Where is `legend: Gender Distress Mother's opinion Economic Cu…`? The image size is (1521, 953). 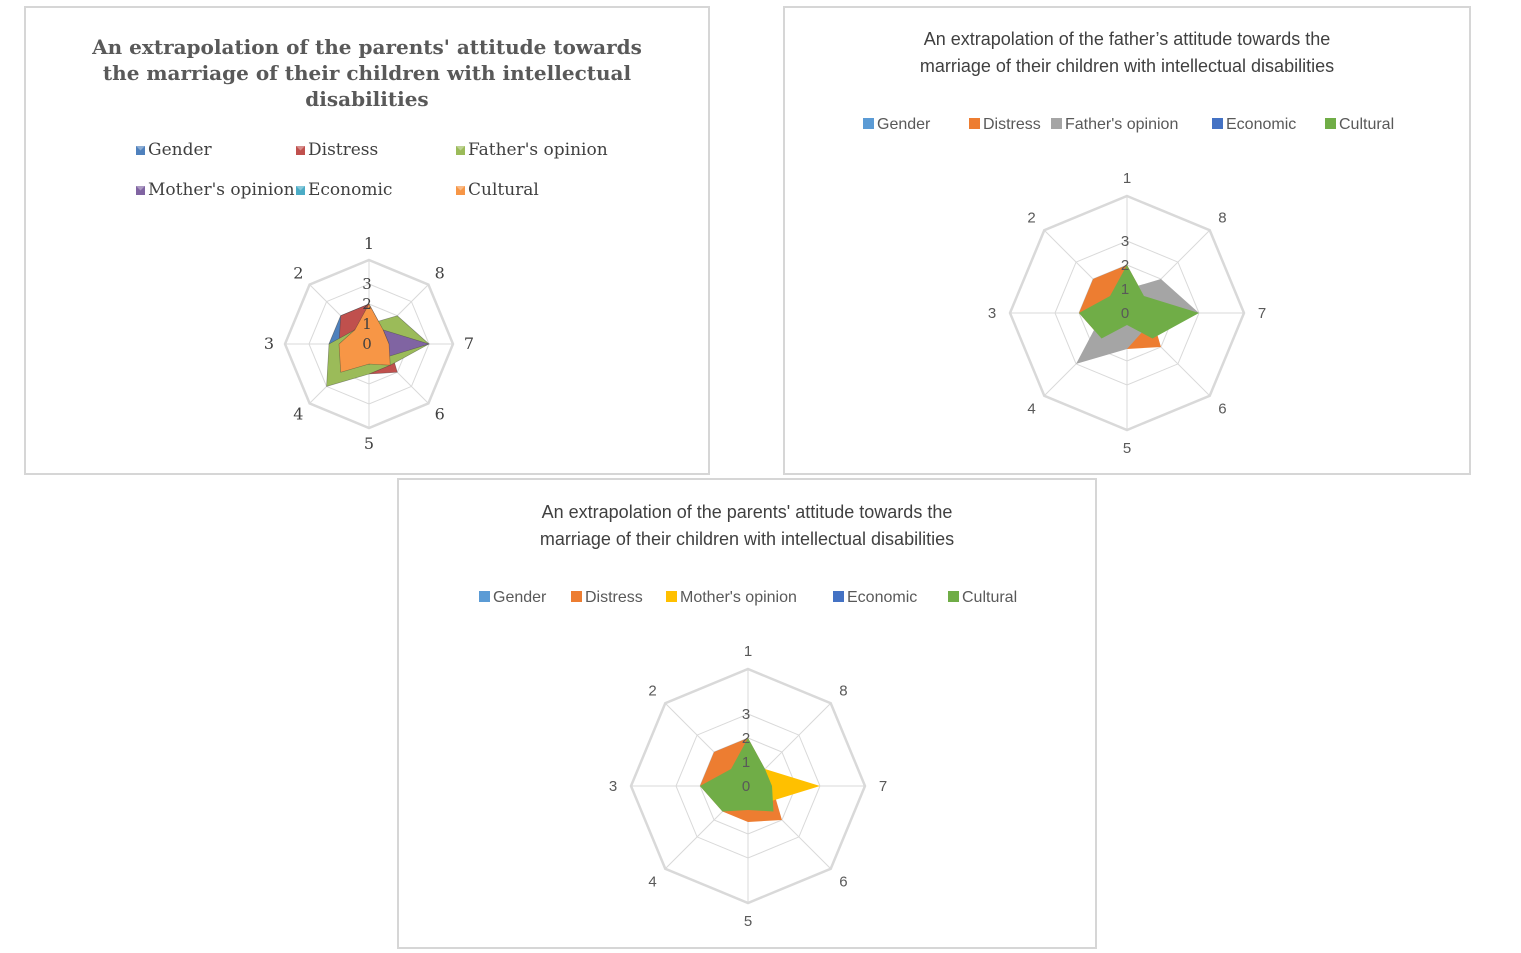 legend: Gender Distress Mother's opinion Economic Cu… is located at coordinates (748, 597).